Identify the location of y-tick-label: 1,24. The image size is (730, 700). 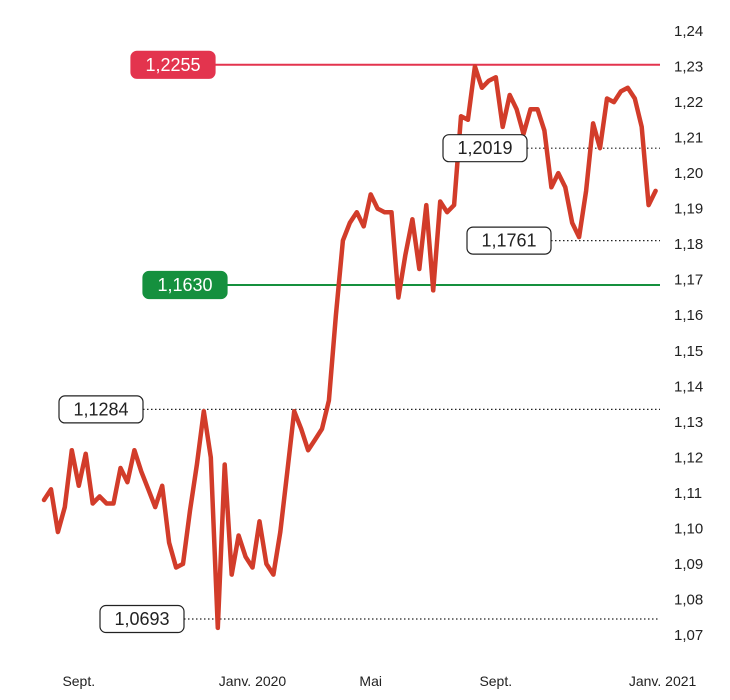
(688, 31).